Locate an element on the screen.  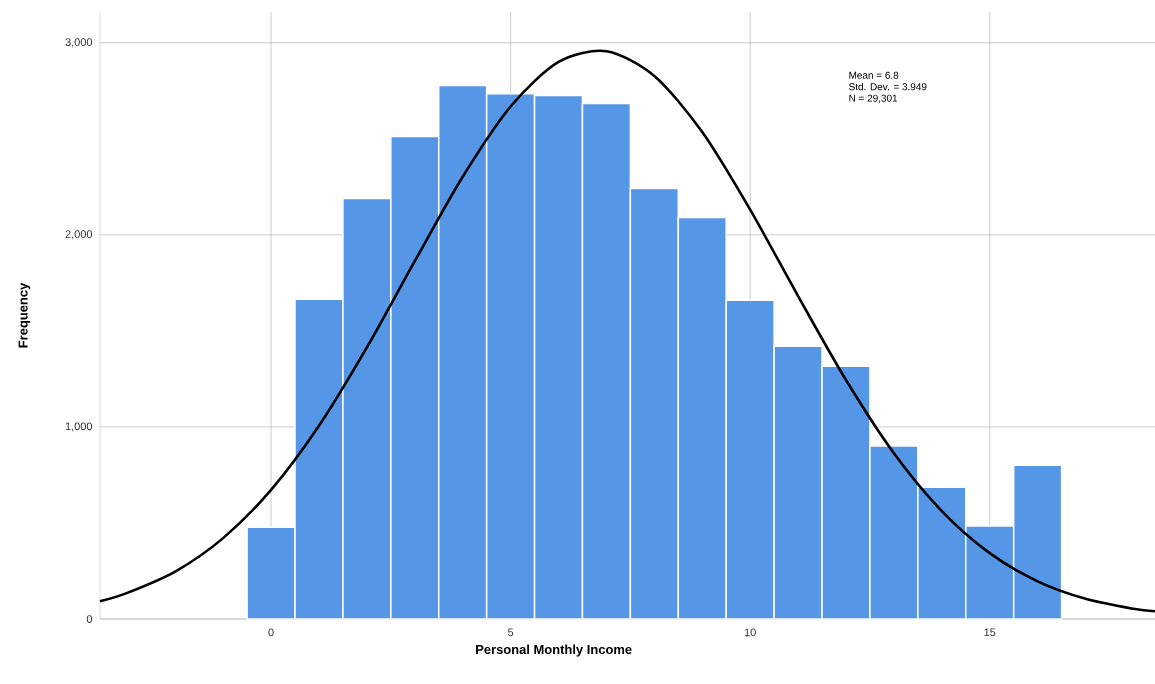
x-tick-label: 15 is located at coordinates (990, 632).